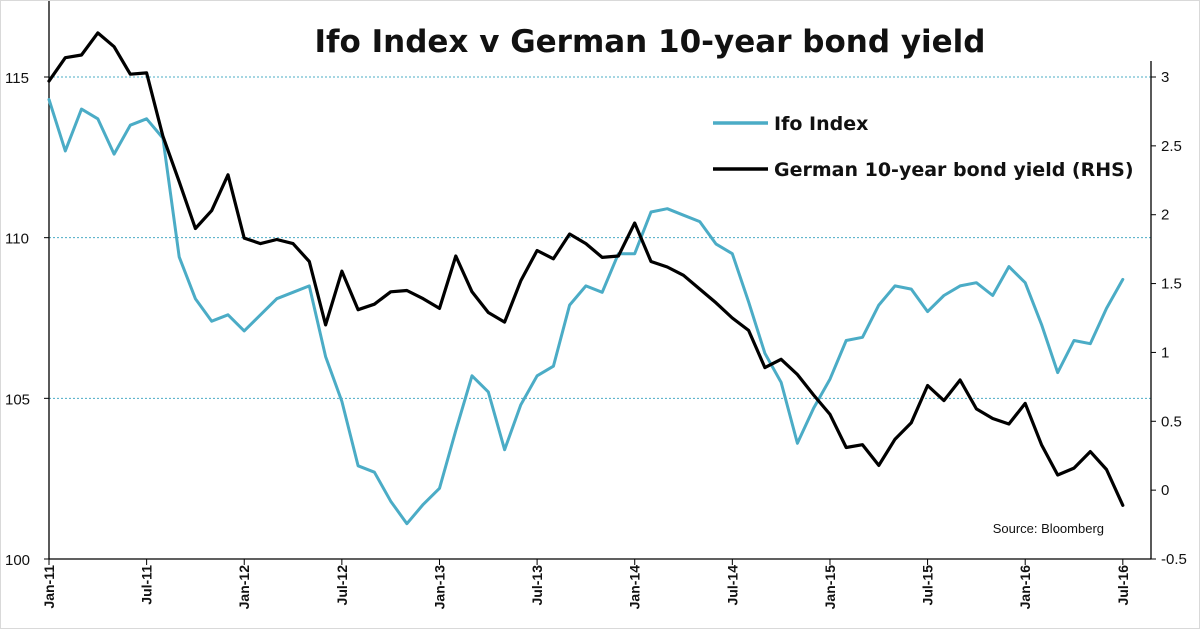  What do you see at coordinates (537, 585) in the screenshot?
I see `x-tick-label: Jul-13` at bounding box center [537, 585].